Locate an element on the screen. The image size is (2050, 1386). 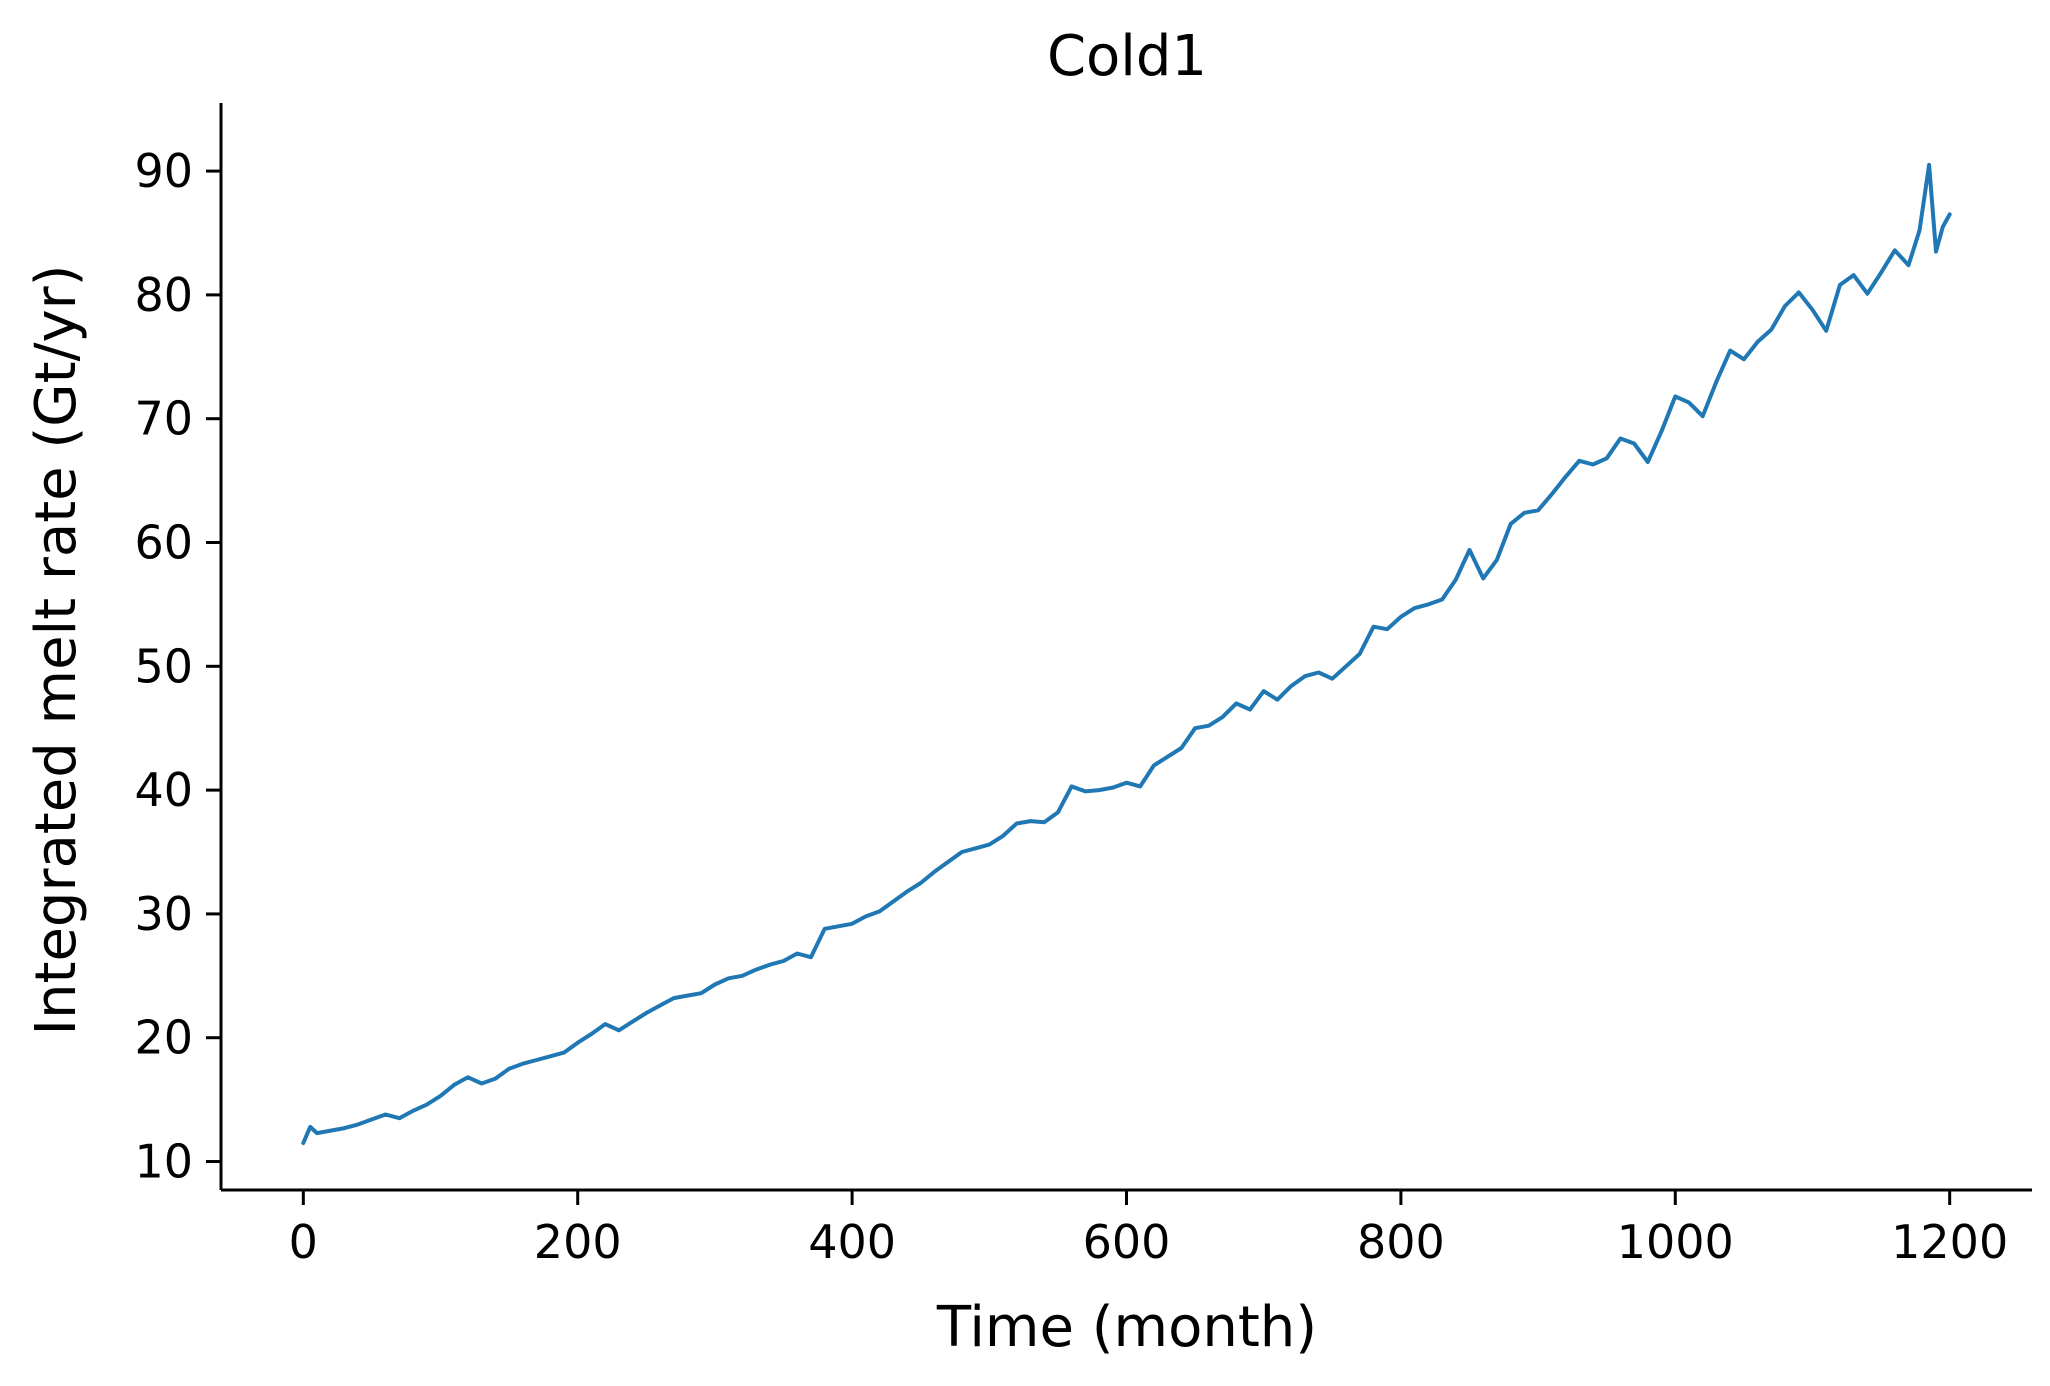
y-tick-label: 80 is located at coordinates (163, 295).